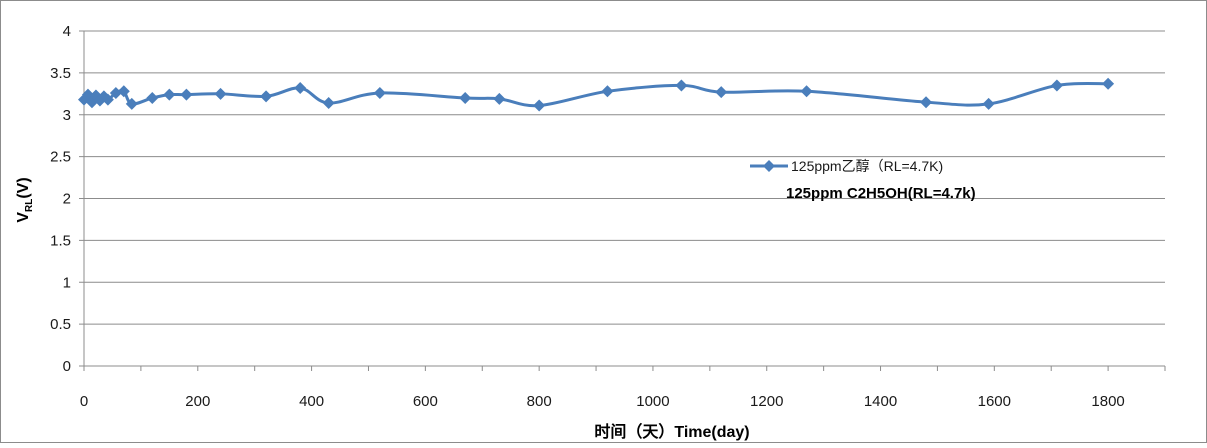 Image resolution: width=1207 pixels, height=448 pixels. Describe the element at coordinates (994, 401) in the screenshot. I see `x-tick-label: 1600` at that location.